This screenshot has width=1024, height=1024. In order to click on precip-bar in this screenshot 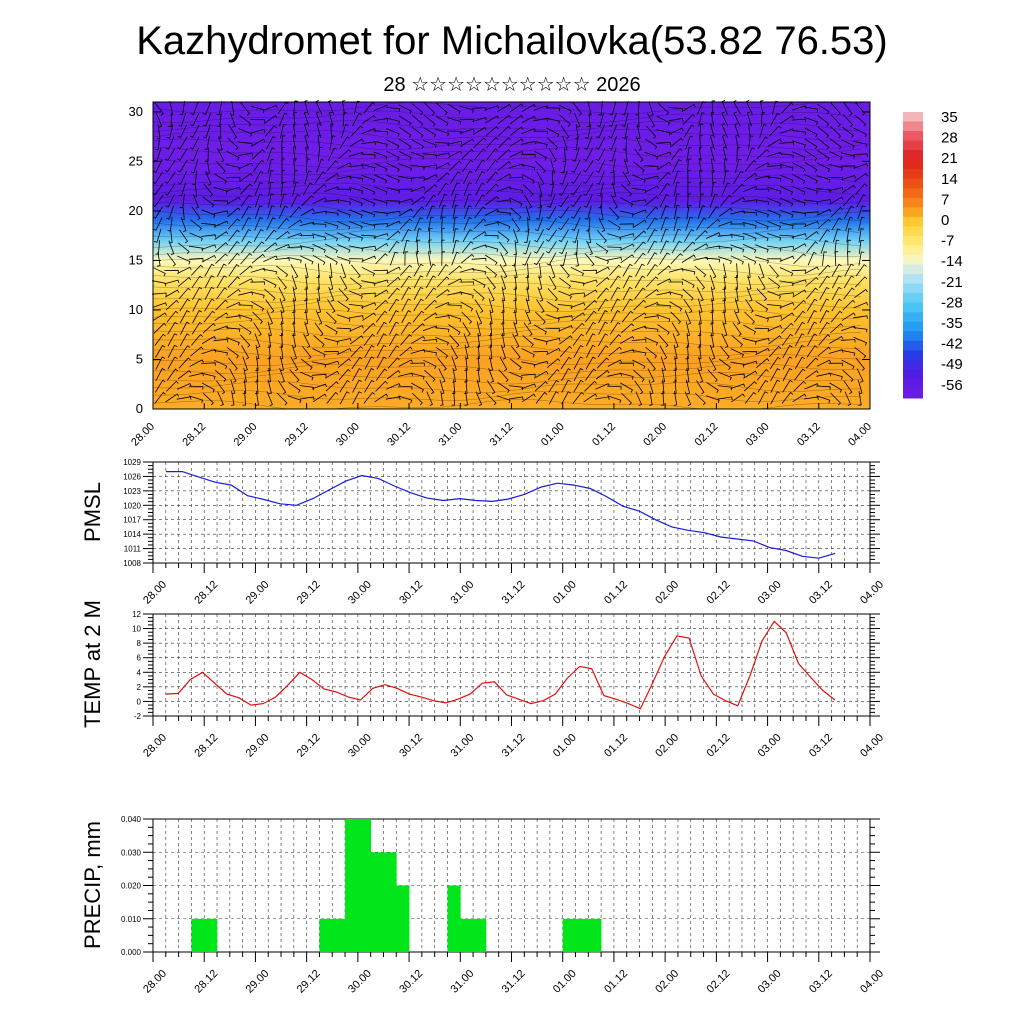, I will do `click(211, 935)`.